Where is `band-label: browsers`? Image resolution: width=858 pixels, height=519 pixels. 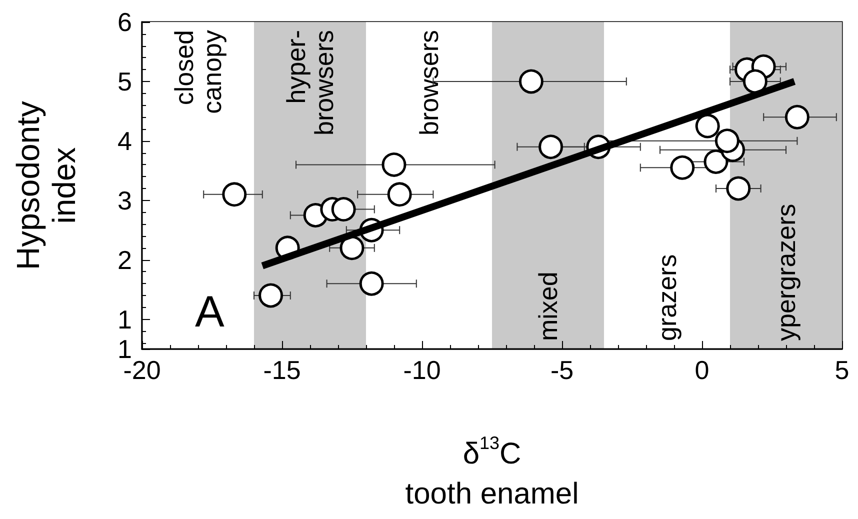 band-label: browsers is located at coordinates (429, 83).